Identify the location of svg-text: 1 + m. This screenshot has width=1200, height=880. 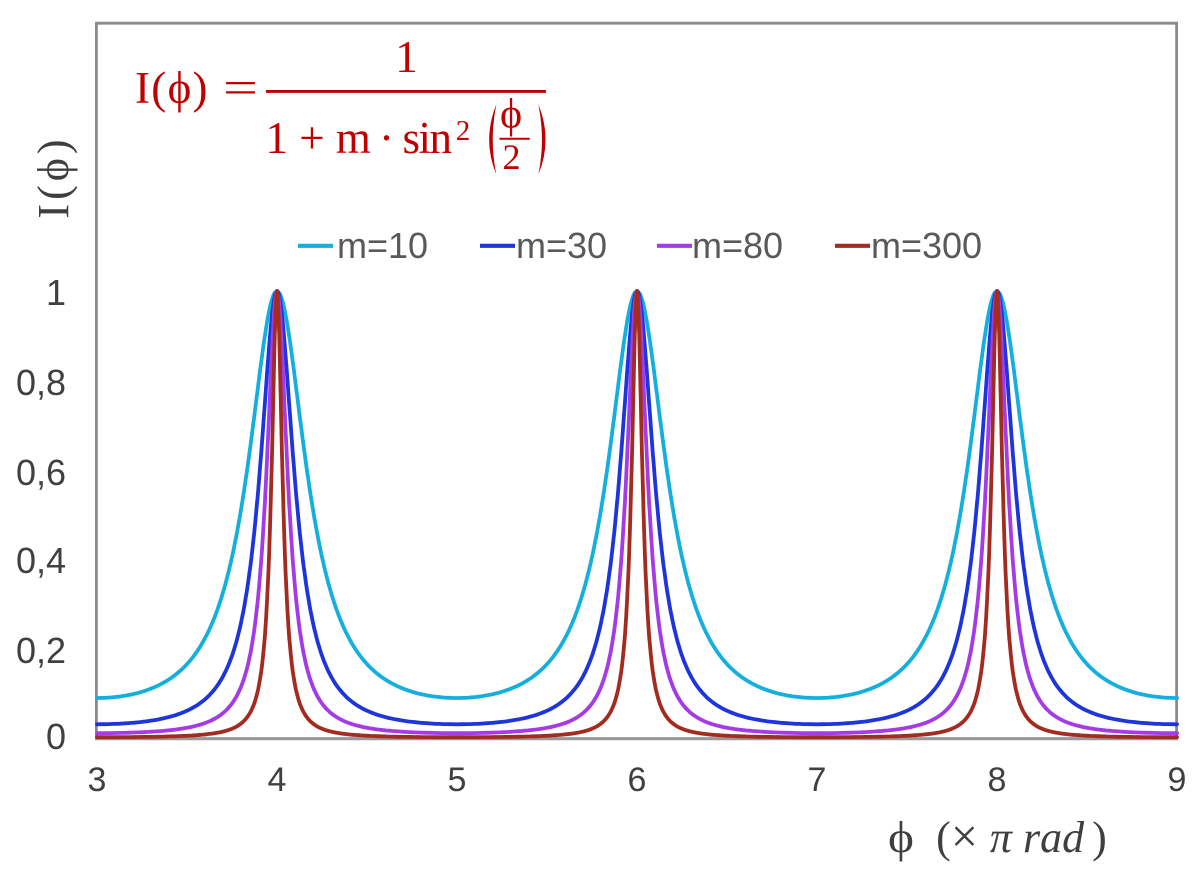
(318, 138).